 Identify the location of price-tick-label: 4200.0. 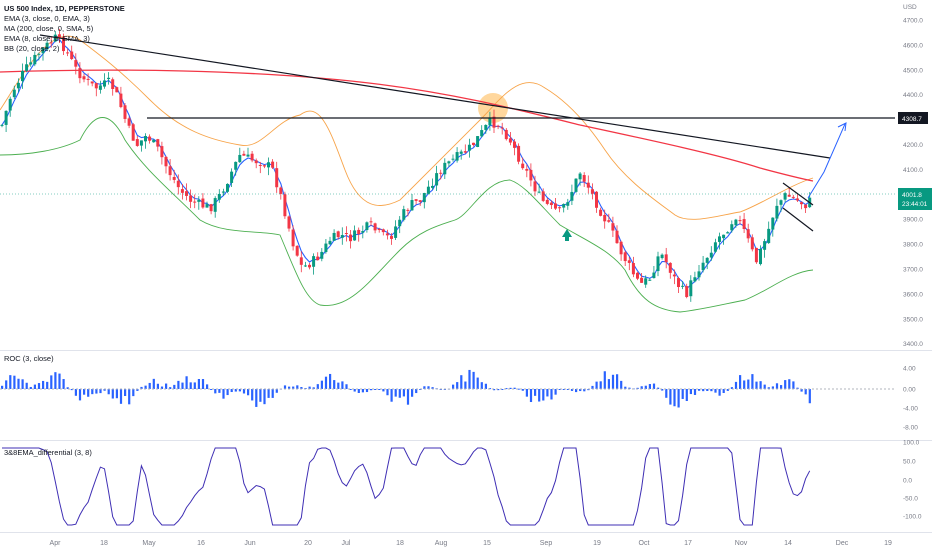
(913, 145).